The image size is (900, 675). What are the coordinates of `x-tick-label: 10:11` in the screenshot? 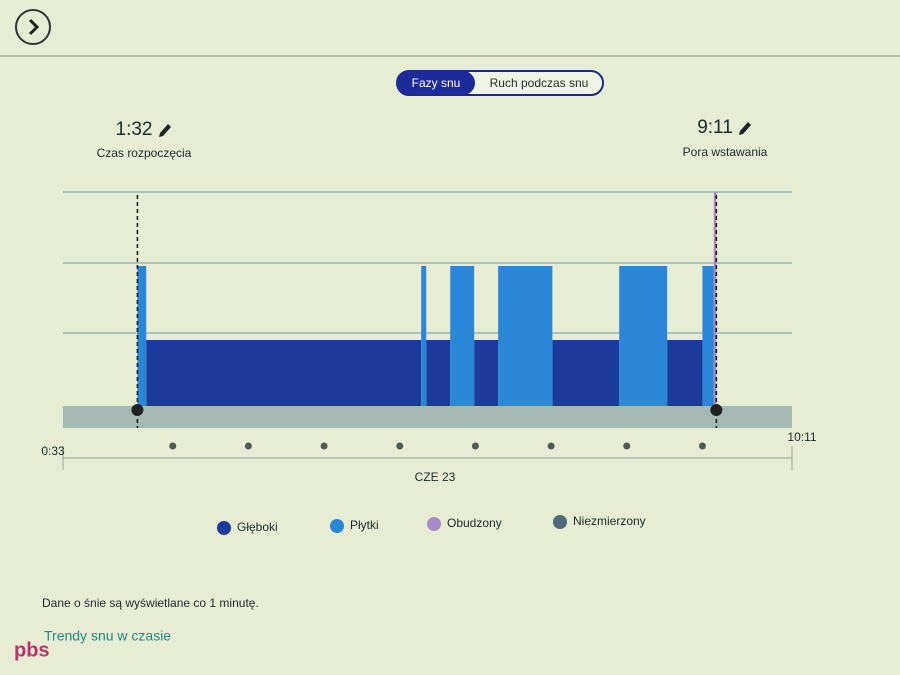 It's located at (801, 437).